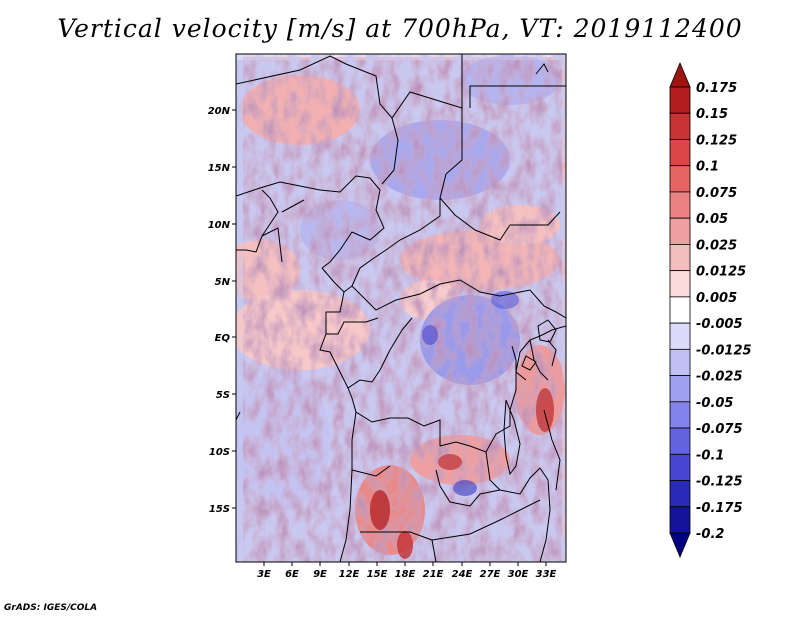 This screenshot has height=618, width=800. I want to click on colorbar-label: -0.05, so click(714, 403).